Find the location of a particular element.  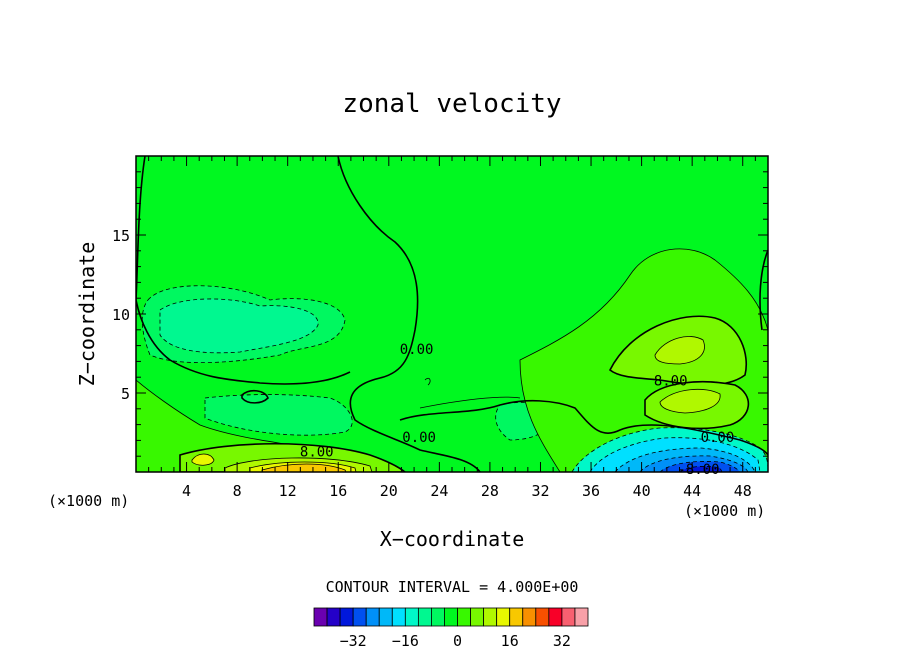

x-tick-label: 4 is located at coordinates (186, 491).